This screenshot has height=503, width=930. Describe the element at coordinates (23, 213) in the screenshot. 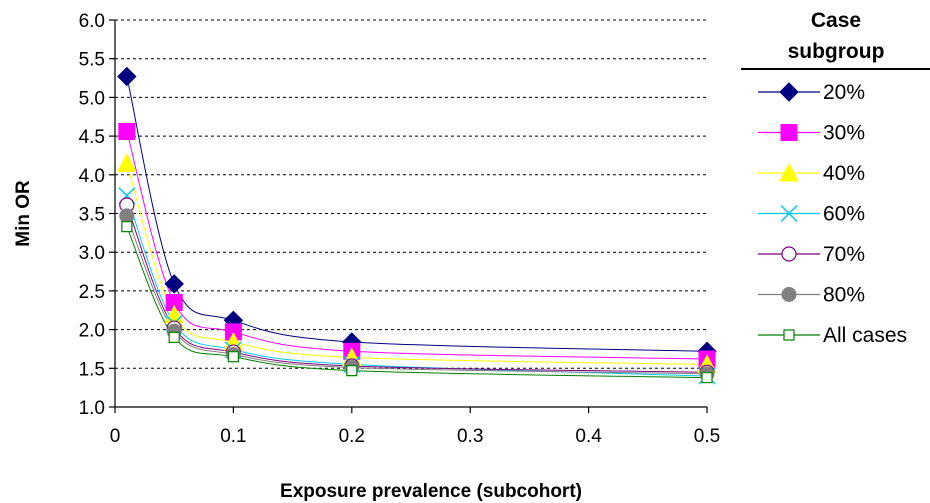

I see `y-axis-title: Min OR` at that location.